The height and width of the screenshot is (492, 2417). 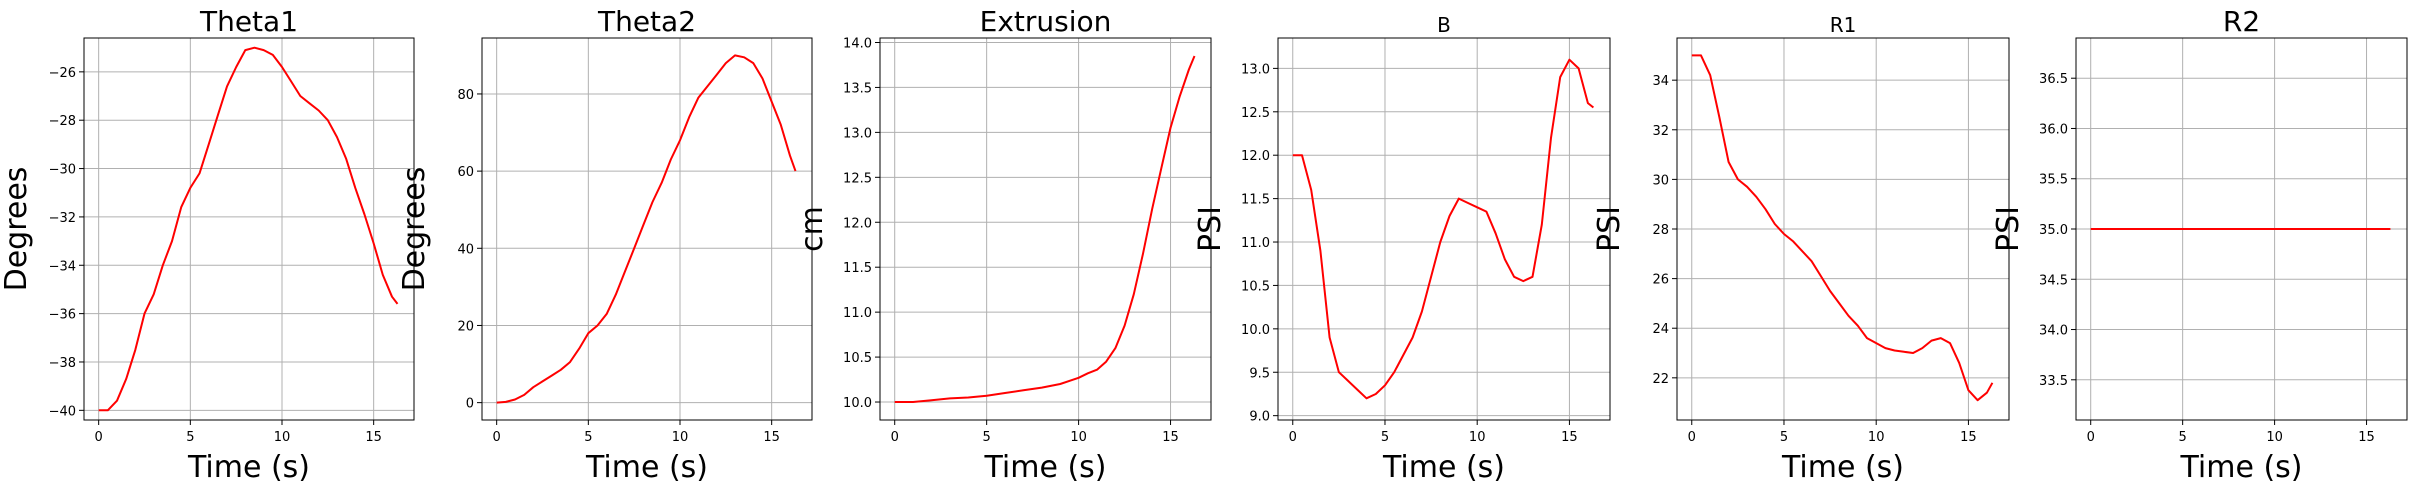 I want to click on y-tick-label: 35.5, so click(x=2053, y=180).